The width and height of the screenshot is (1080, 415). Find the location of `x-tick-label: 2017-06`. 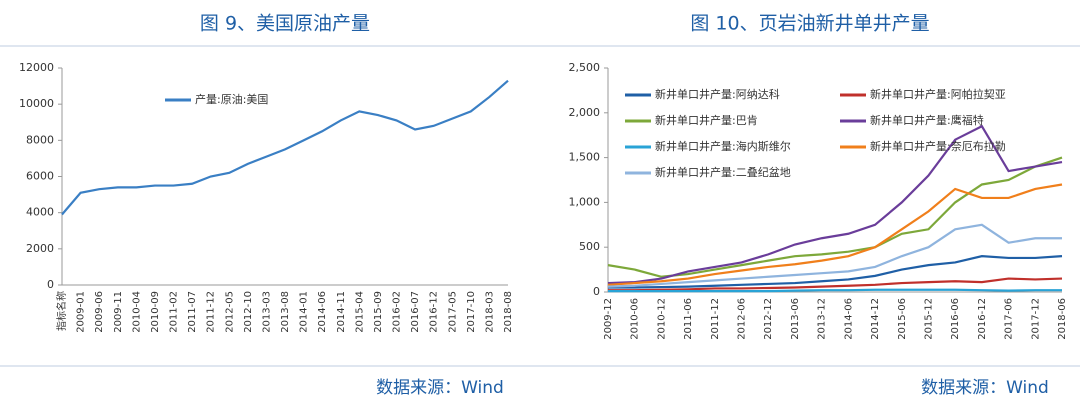

x-tick-label: 2017-06 is located at coordinates (1009, 319).